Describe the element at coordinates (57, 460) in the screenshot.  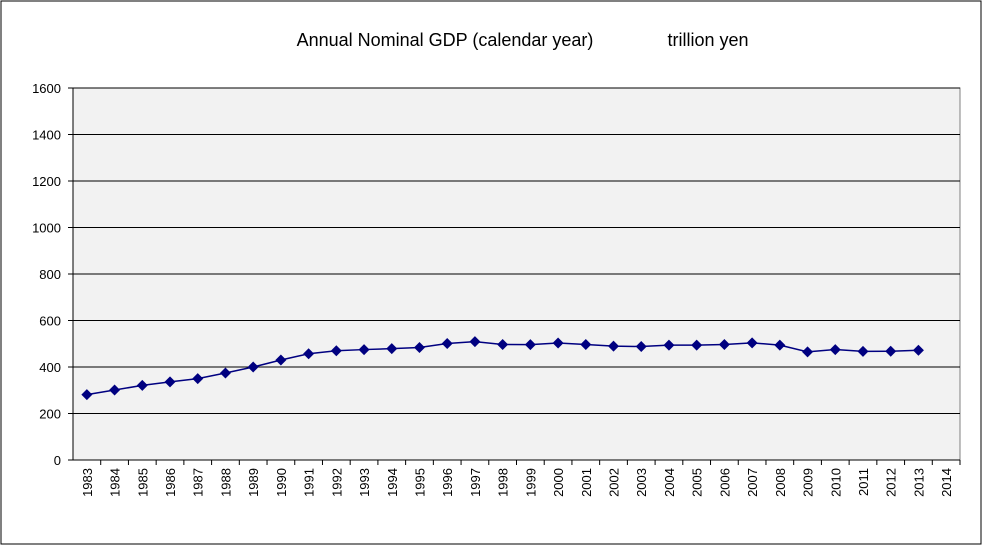
I see `y-tick-label: 0` at that location.